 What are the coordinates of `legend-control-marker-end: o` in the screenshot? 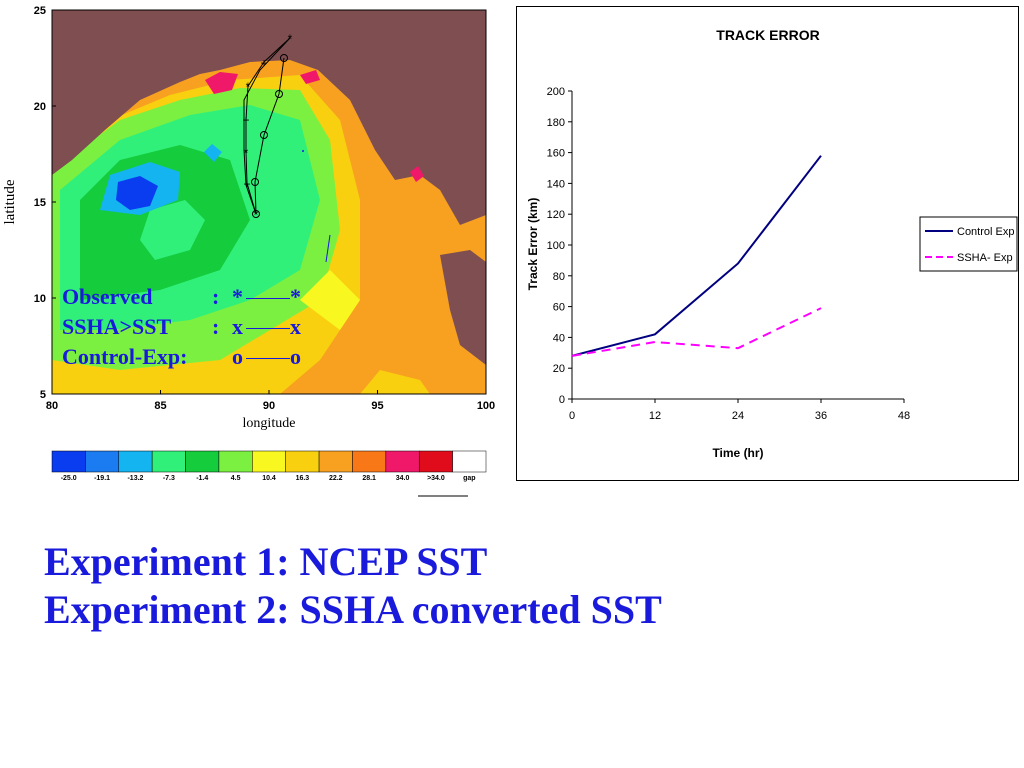 It's located at (295, 356).